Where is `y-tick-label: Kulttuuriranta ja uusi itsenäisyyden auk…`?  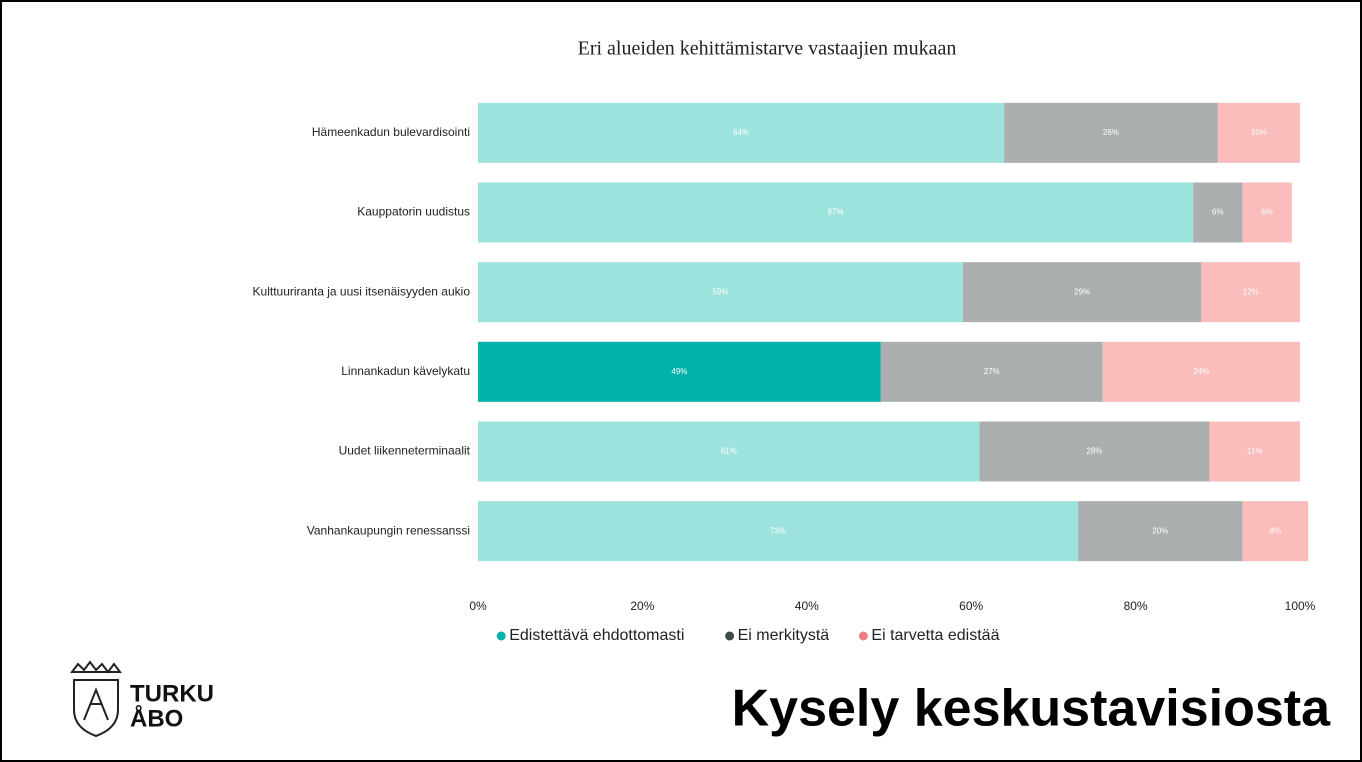
y-tick-label: Kulttuuriranta ja uusi itsenäisyyden auk… is located at coordinates (362, 291).